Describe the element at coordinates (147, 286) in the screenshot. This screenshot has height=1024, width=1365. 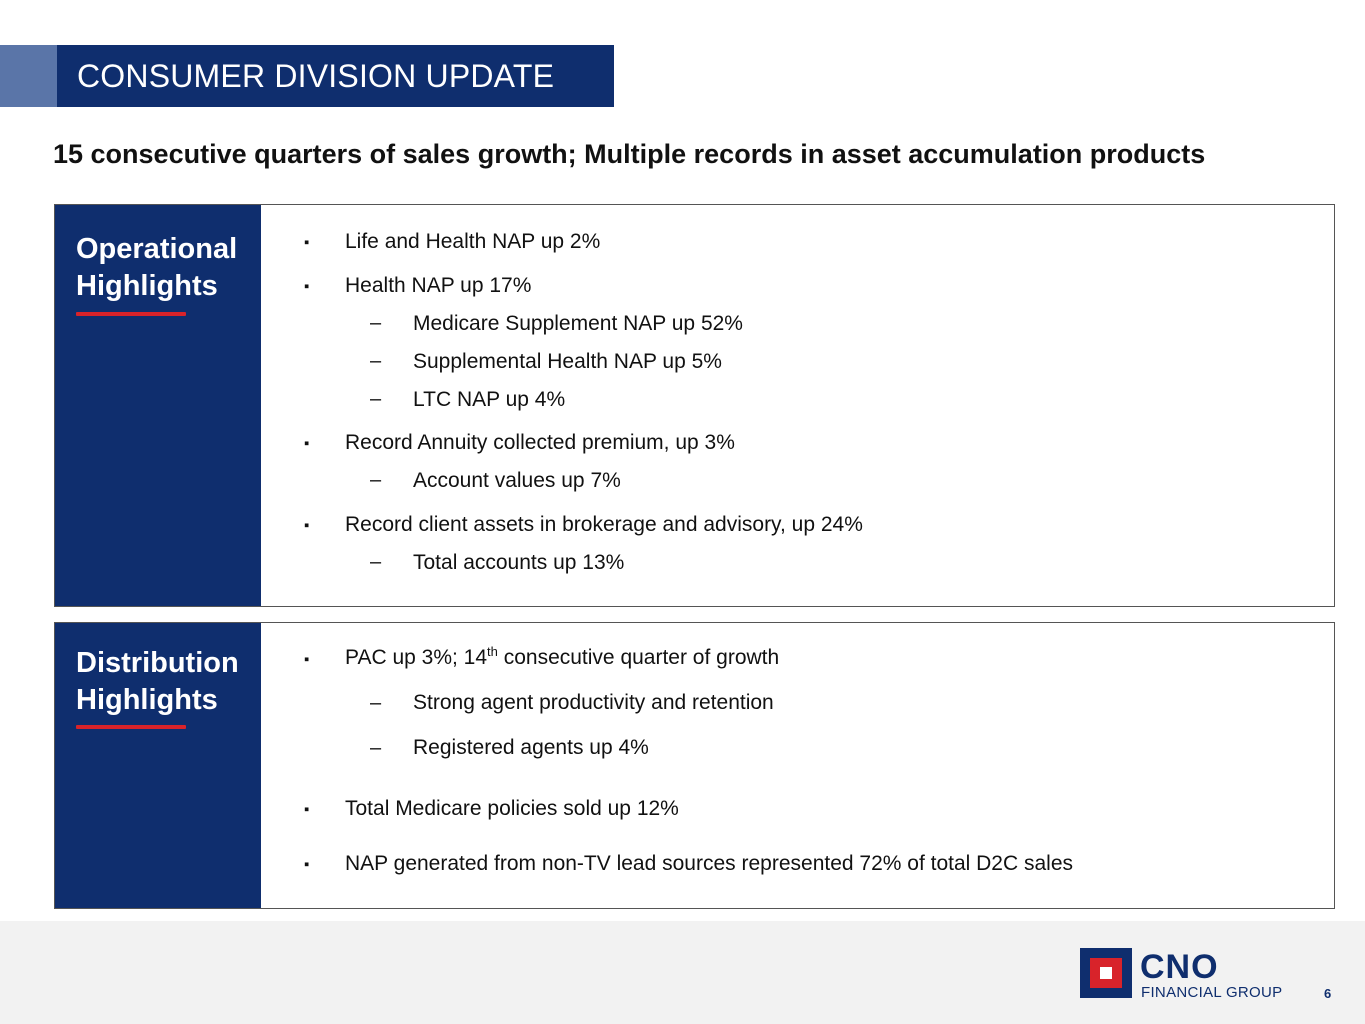
I see `operational-label-line2: Highlights` at that location.